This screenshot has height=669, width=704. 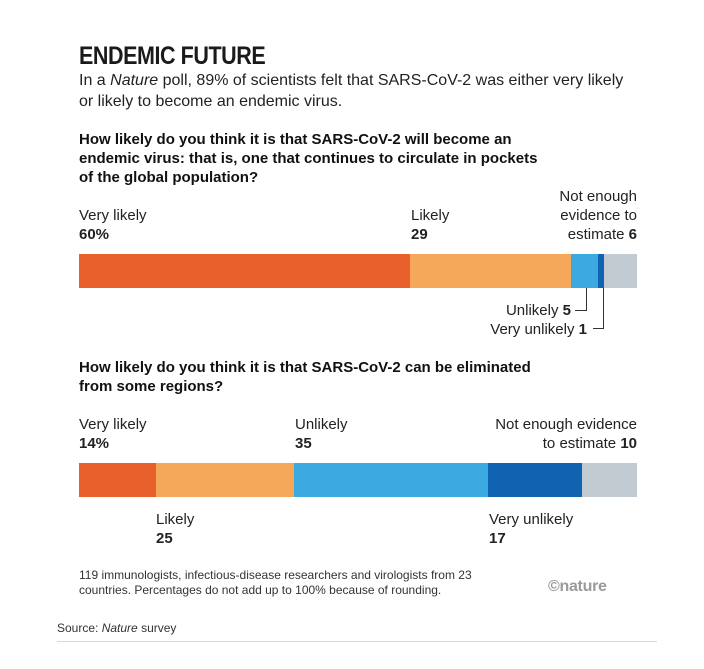 I want to click on bottom-rule, so click(x=357, y=641).